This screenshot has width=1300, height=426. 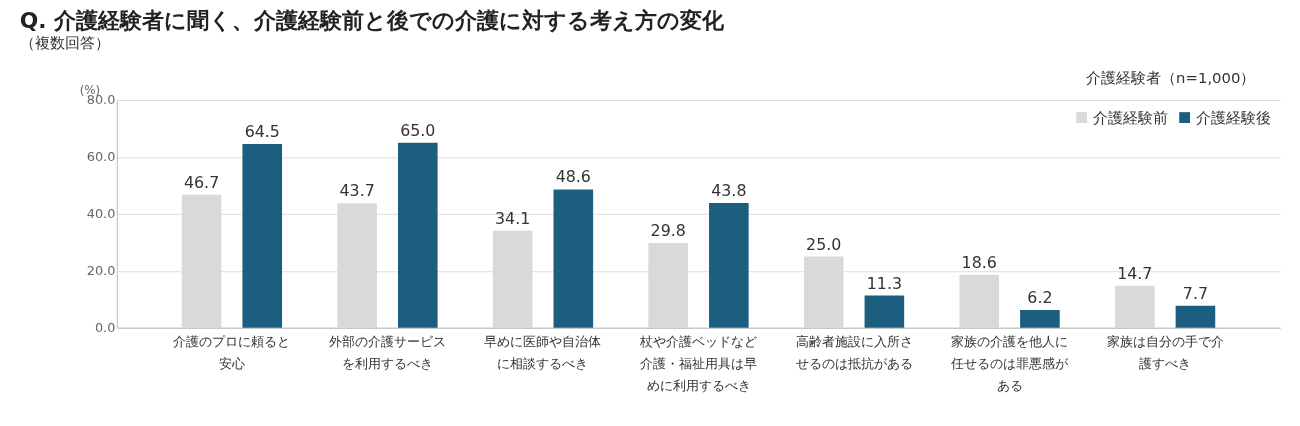 What do you see at coordinates (1195, 293) in the screenshot?
I see `text: 7.7` at bounding box center [1195, 293].